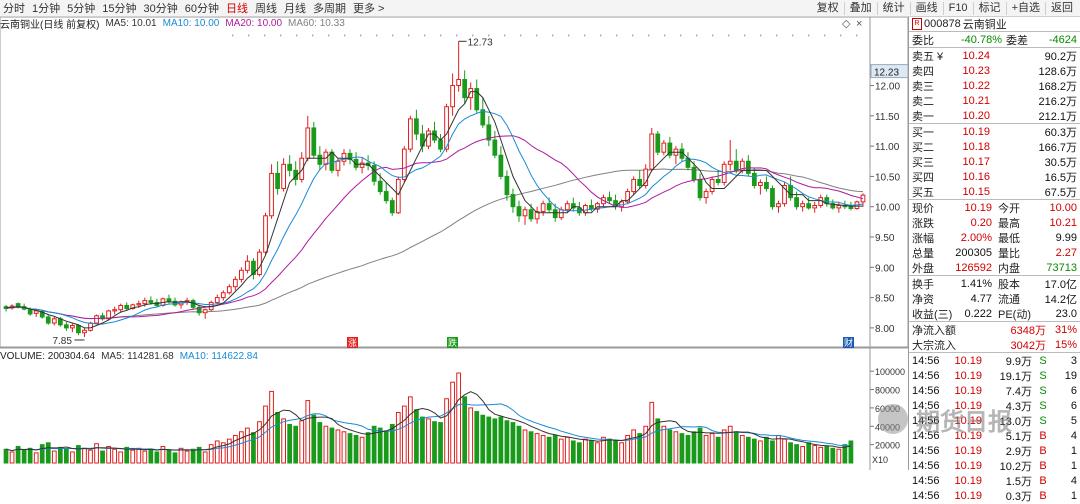 Image resolution: width=1080 pixels, height=504 pixels. I want to click on vol-unit-label: X10, so click(880, 460).